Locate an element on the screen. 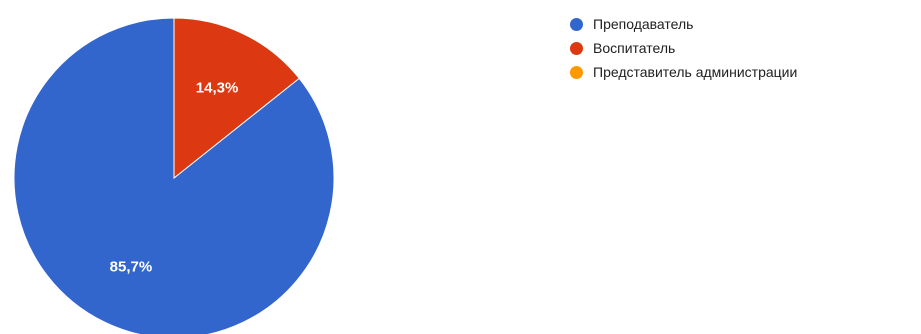  legend-label-administration: Представитель администрации is located at coordinates (695, 72).